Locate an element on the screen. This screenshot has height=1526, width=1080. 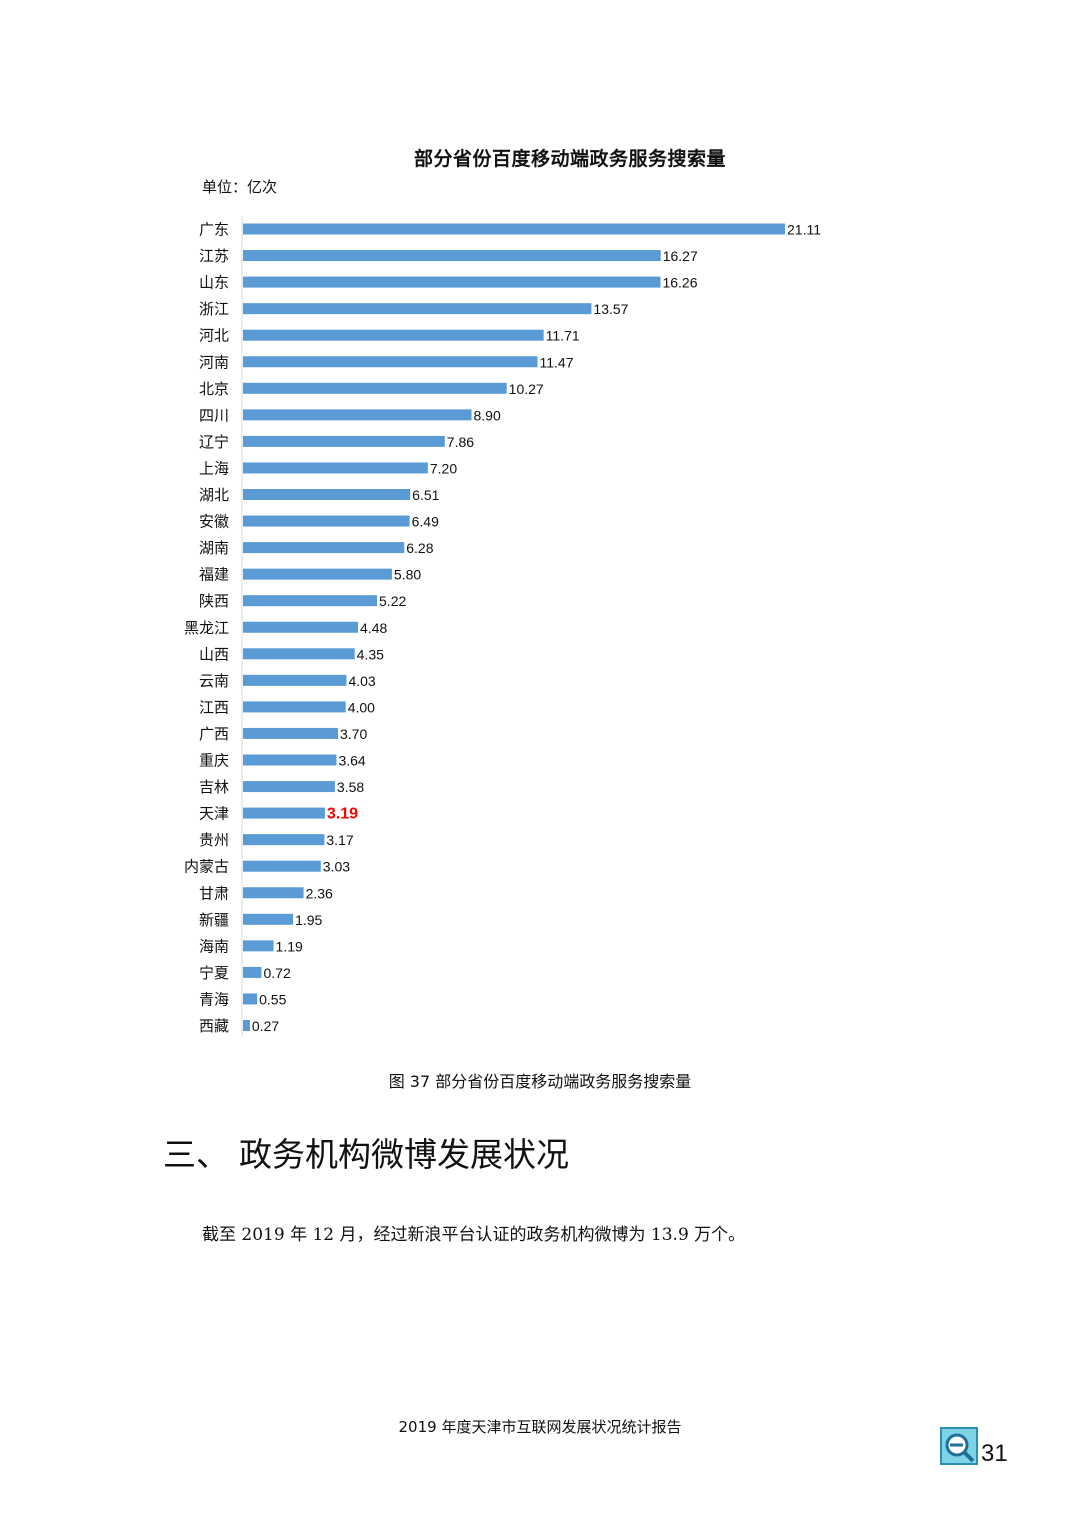
section-heading: 三、 政务机构微博发展状况 is located at coordinates (366, 1152).